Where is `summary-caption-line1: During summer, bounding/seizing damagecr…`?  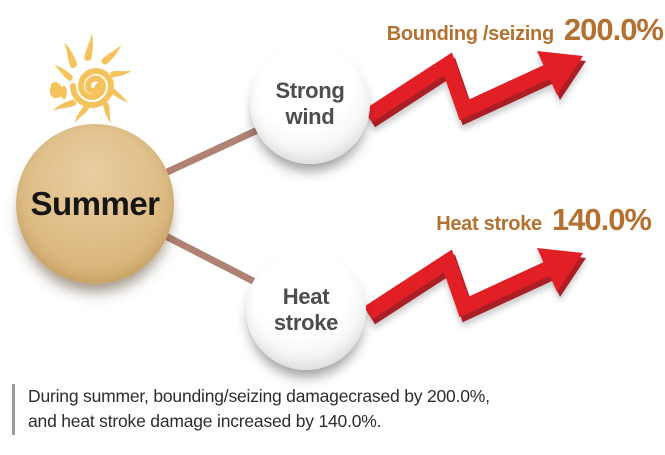 summary-caption-line1: During summer, bounding/seizing damagecr… is located at coordinates (259, 396).